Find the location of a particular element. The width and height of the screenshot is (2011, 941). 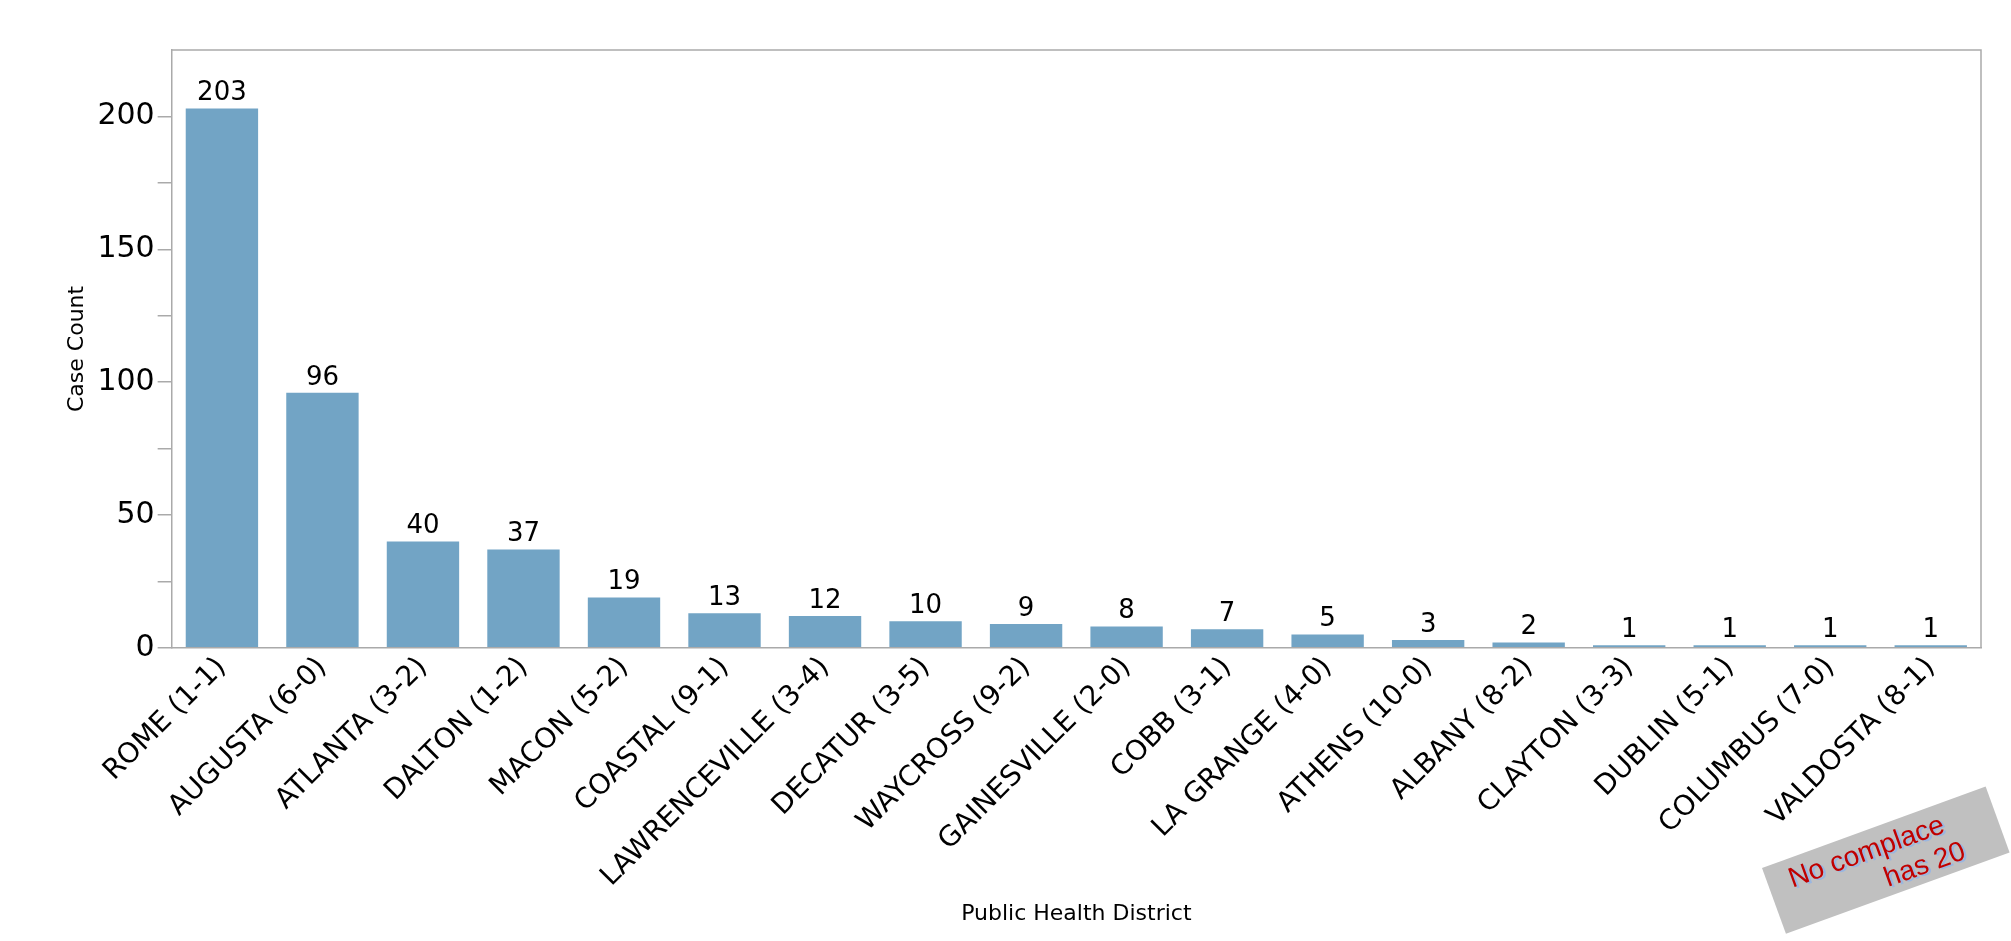

x-axis-title: Public Health District is located at coordinates (1076, 912).